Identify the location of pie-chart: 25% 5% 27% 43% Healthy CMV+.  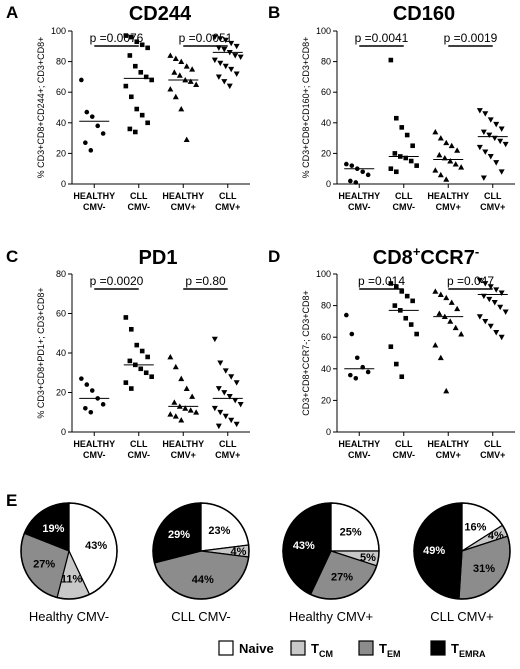
(331, 563).